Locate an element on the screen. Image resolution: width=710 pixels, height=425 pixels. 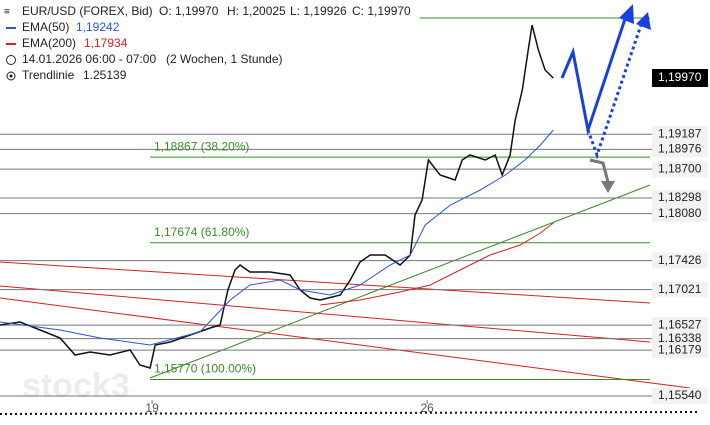
trendline-value: 1.25139 is located at coordinates (105, 75).